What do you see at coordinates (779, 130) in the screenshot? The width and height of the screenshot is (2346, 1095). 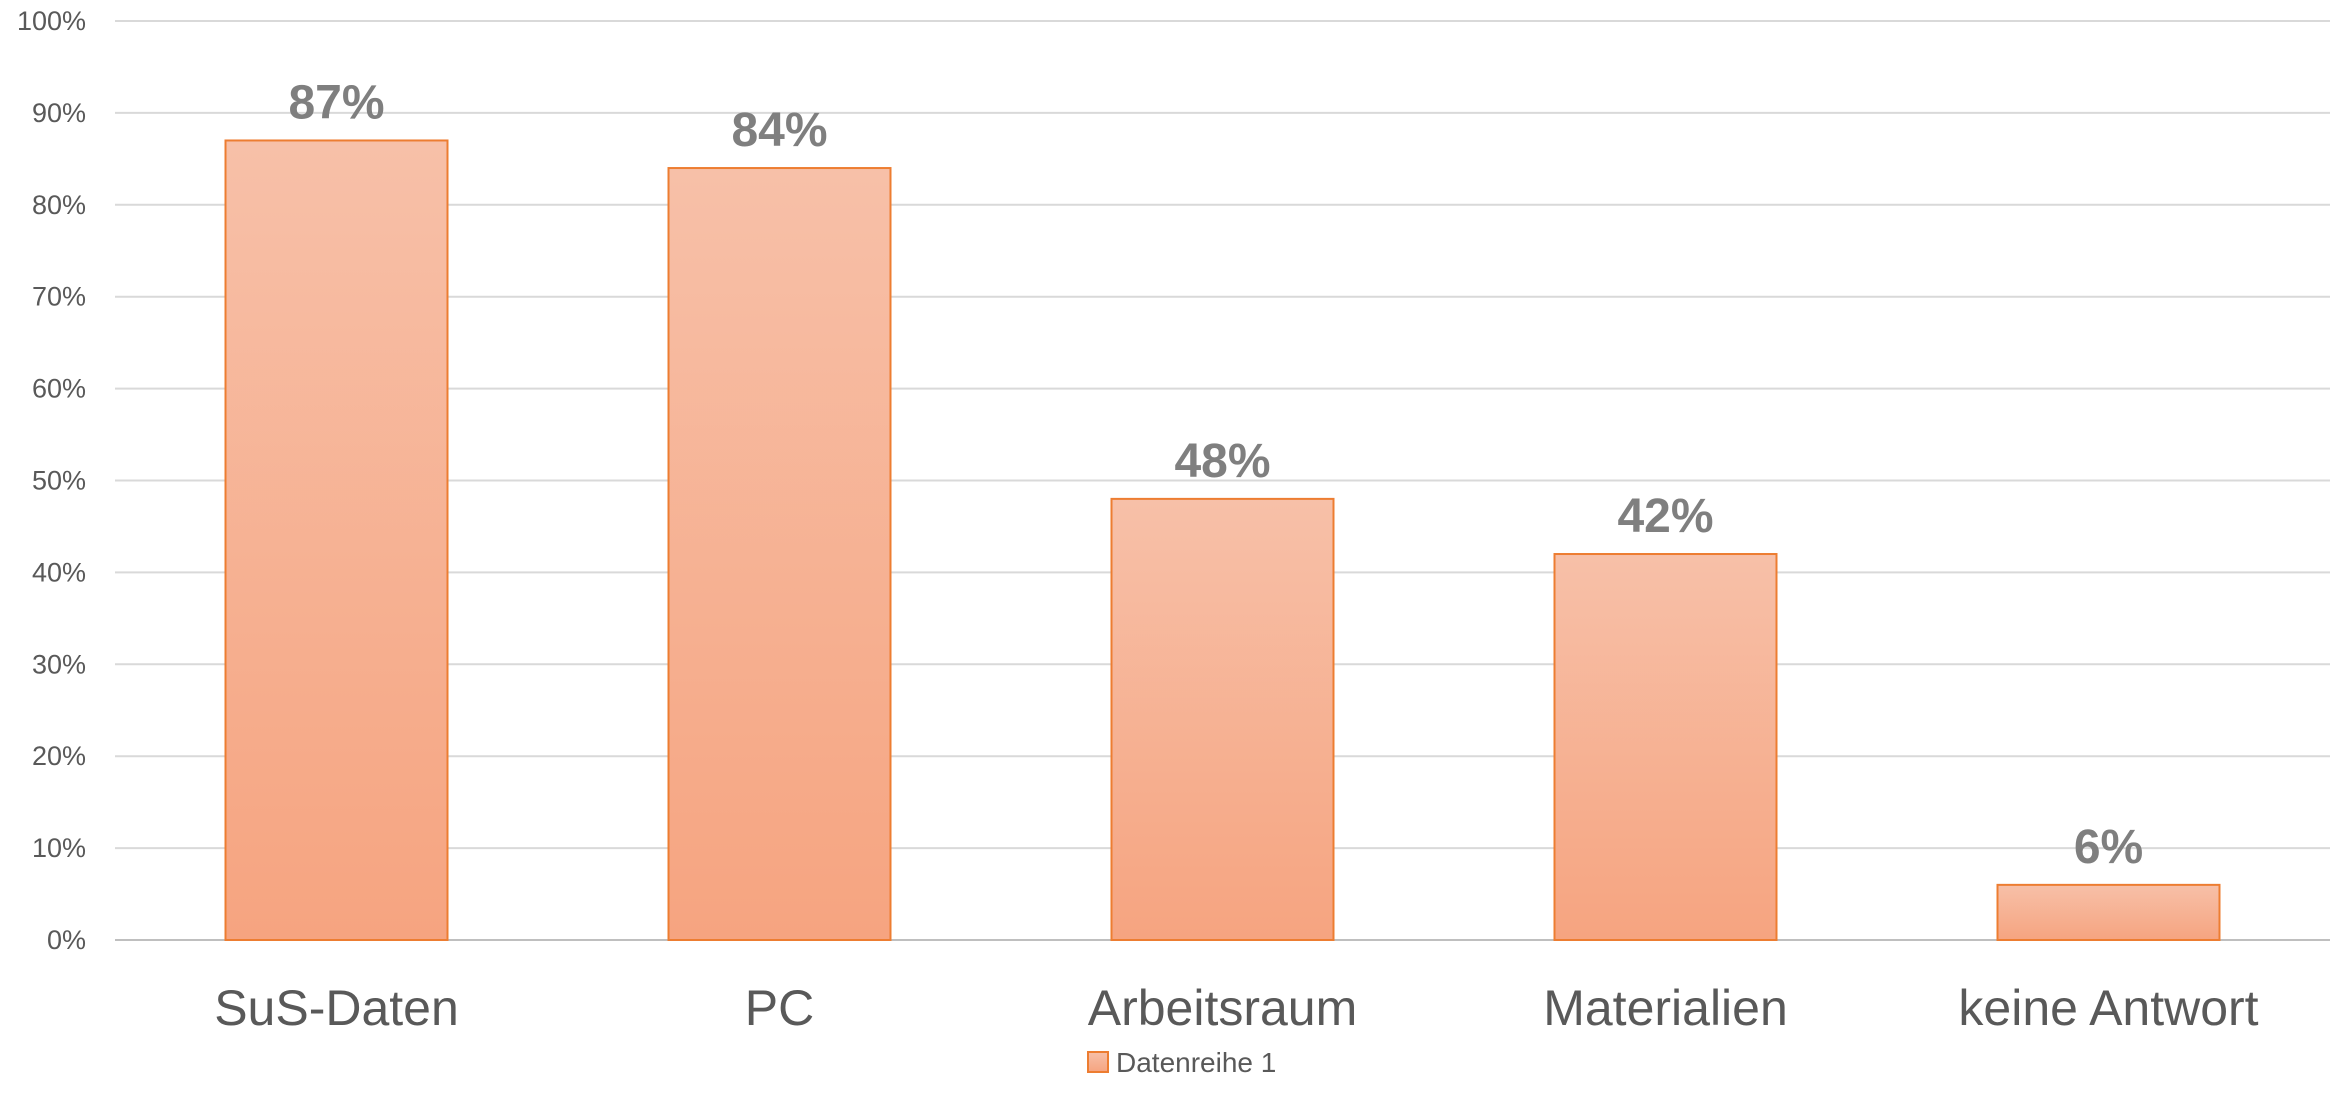 I see `data-label: 84%` at bounding box center [779, 130].